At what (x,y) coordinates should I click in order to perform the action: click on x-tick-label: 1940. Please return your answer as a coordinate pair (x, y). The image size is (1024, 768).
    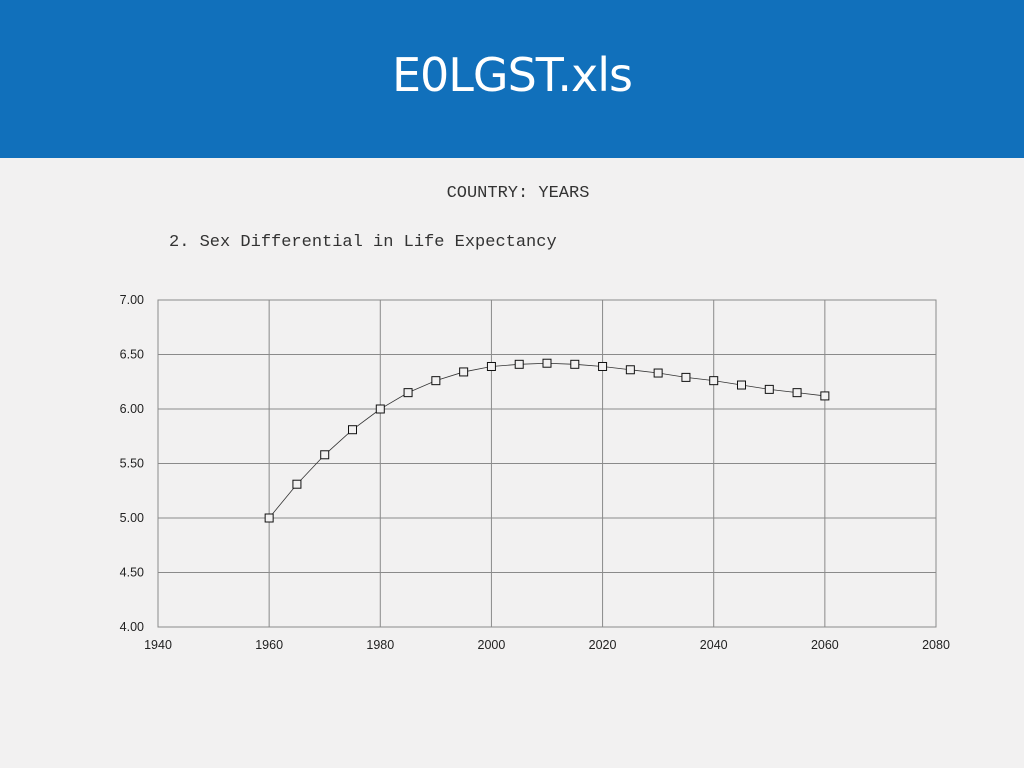
    Looking at the image, I should click on (158, 645).